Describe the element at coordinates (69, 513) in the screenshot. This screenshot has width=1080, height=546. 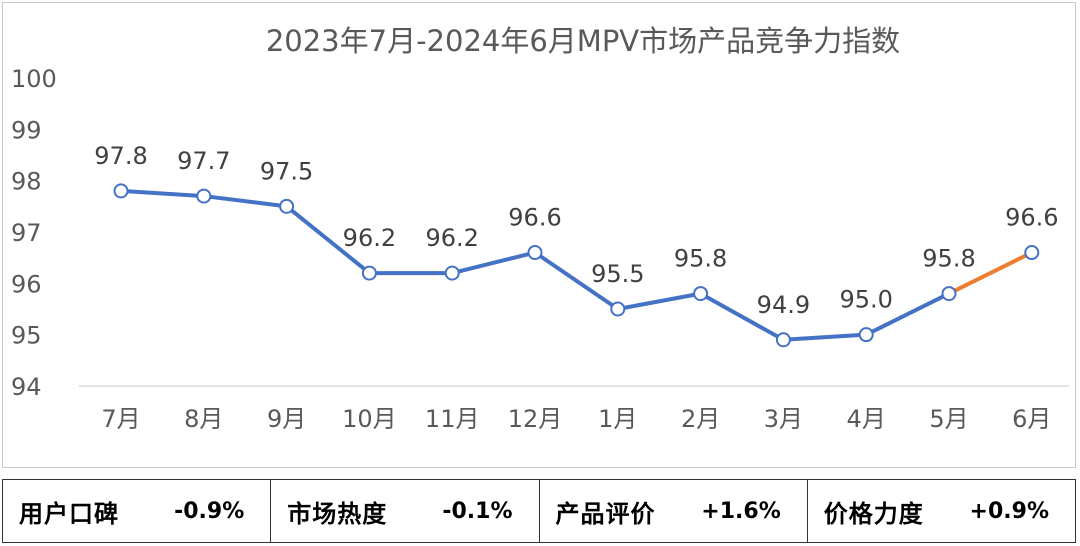
I see `metric-label: 用户口碑` at that location.